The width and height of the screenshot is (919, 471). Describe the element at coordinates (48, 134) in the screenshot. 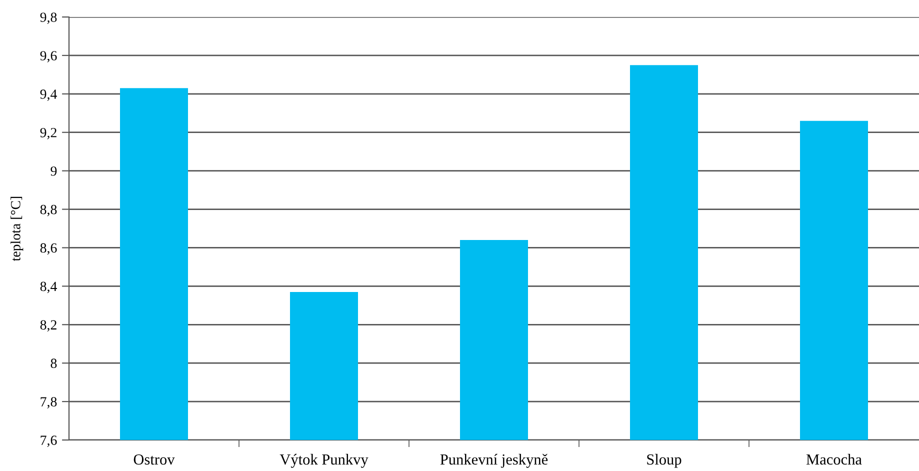

I see `y-tick-label: 9,2` at that location.